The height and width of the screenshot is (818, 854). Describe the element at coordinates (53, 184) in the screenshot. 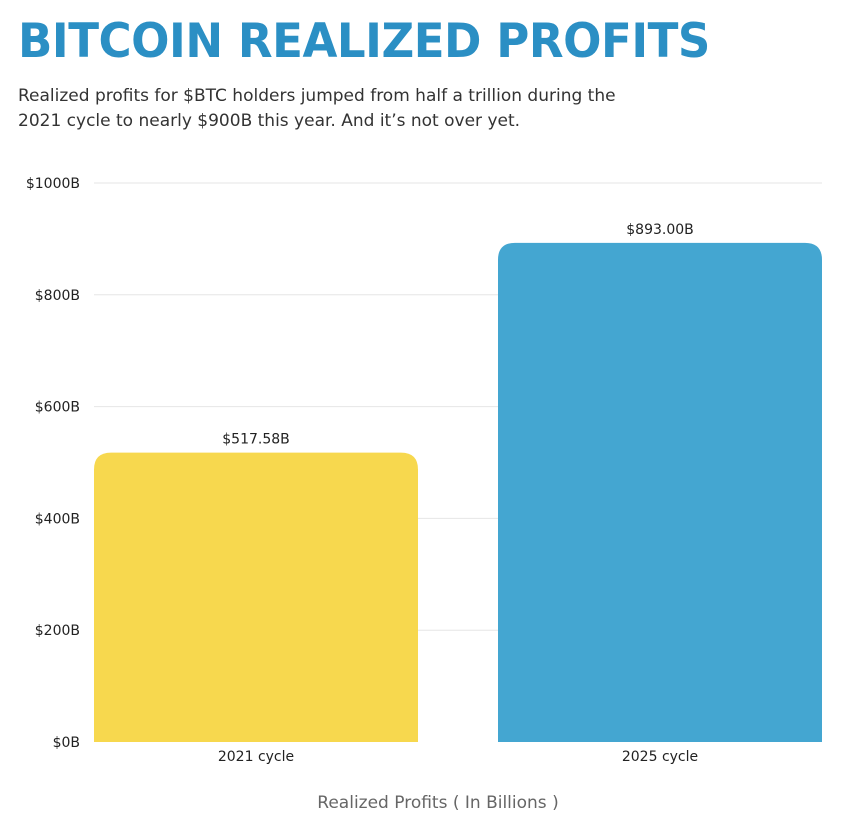

I see `y-tick-label: $1000B` at that location.